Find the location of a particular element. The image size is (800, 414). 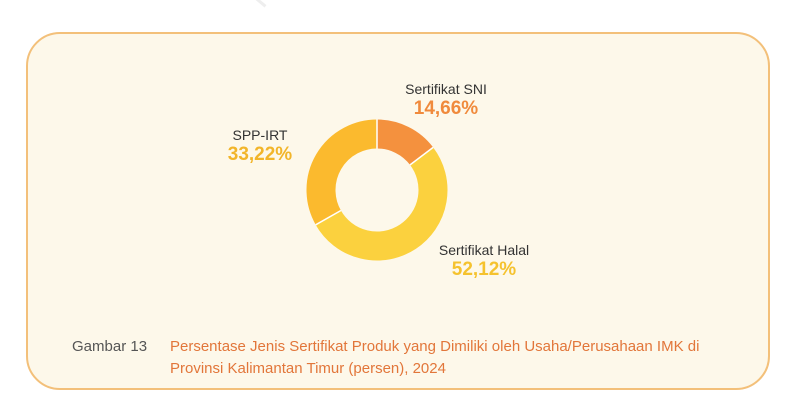

figure-number: Gambar 13 is located at coordinates (110, 346).